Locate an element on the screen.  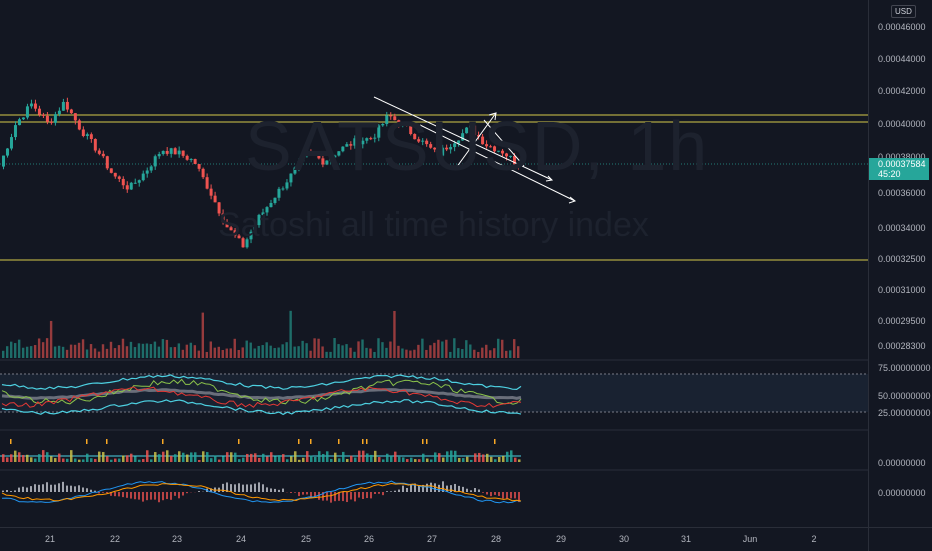
last-price-tag: 0.00037584 45:20 is located at coordinates (899, 169).